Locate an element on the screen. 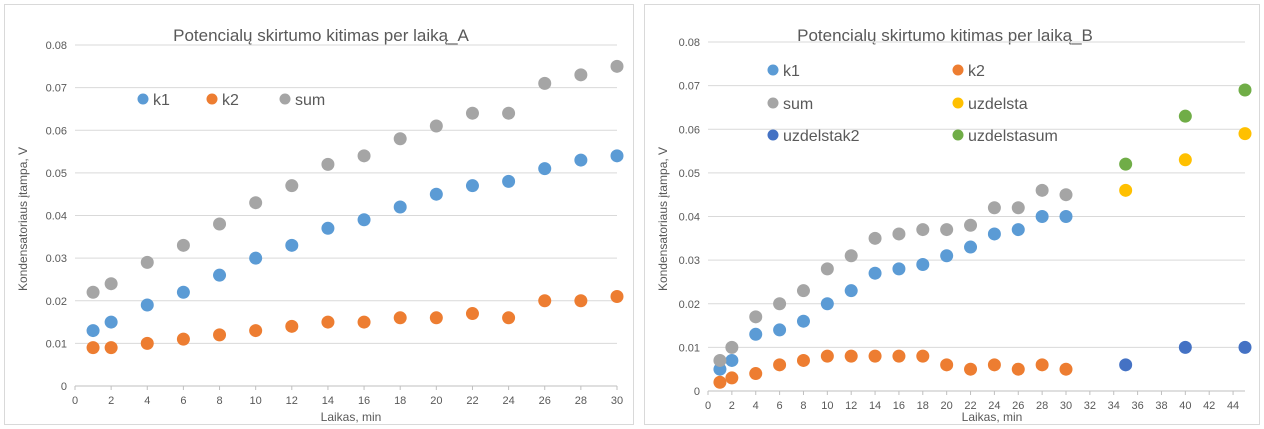 The width and height of the screenshot is (1264, 429). chart-b-x-tick-label: 42 is located at coordinates (1209, 406).